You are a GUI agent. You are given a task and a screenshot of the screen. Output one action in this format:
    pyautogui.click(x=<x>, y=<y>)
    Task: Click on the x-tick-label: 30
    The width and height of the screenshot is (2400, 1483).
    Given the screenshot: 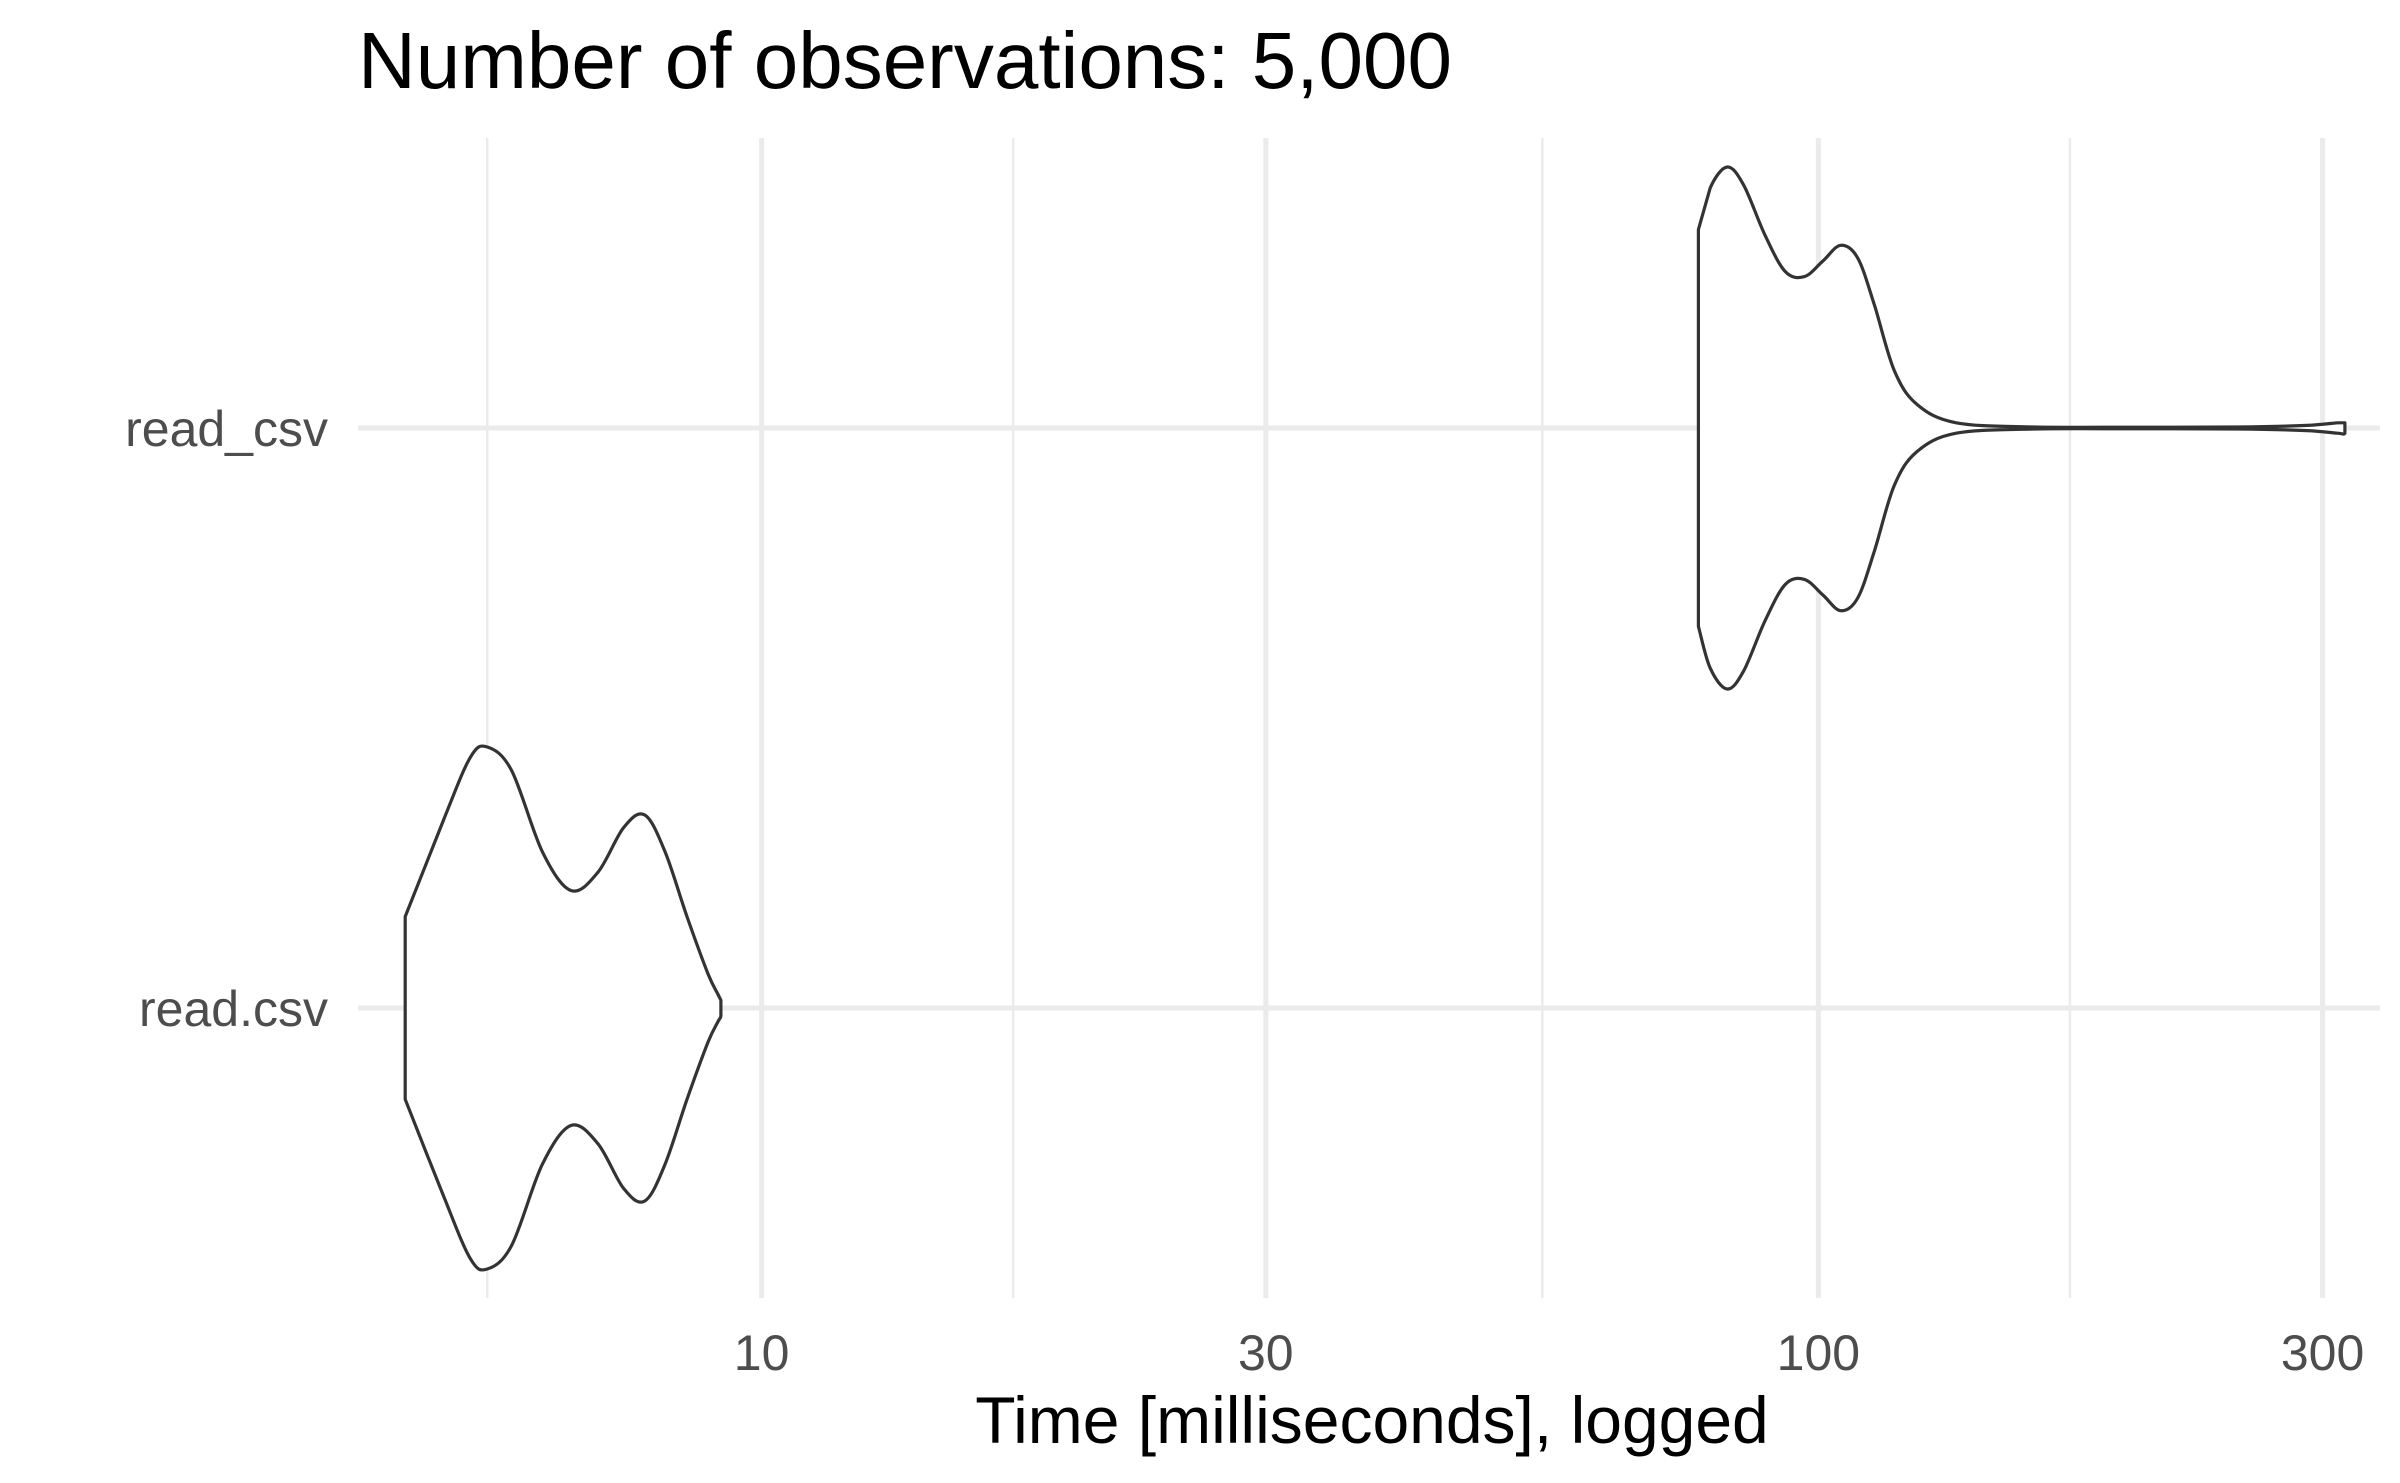 What is the action you would take?
    pyautogui.click(x=1266, y=1353)
    